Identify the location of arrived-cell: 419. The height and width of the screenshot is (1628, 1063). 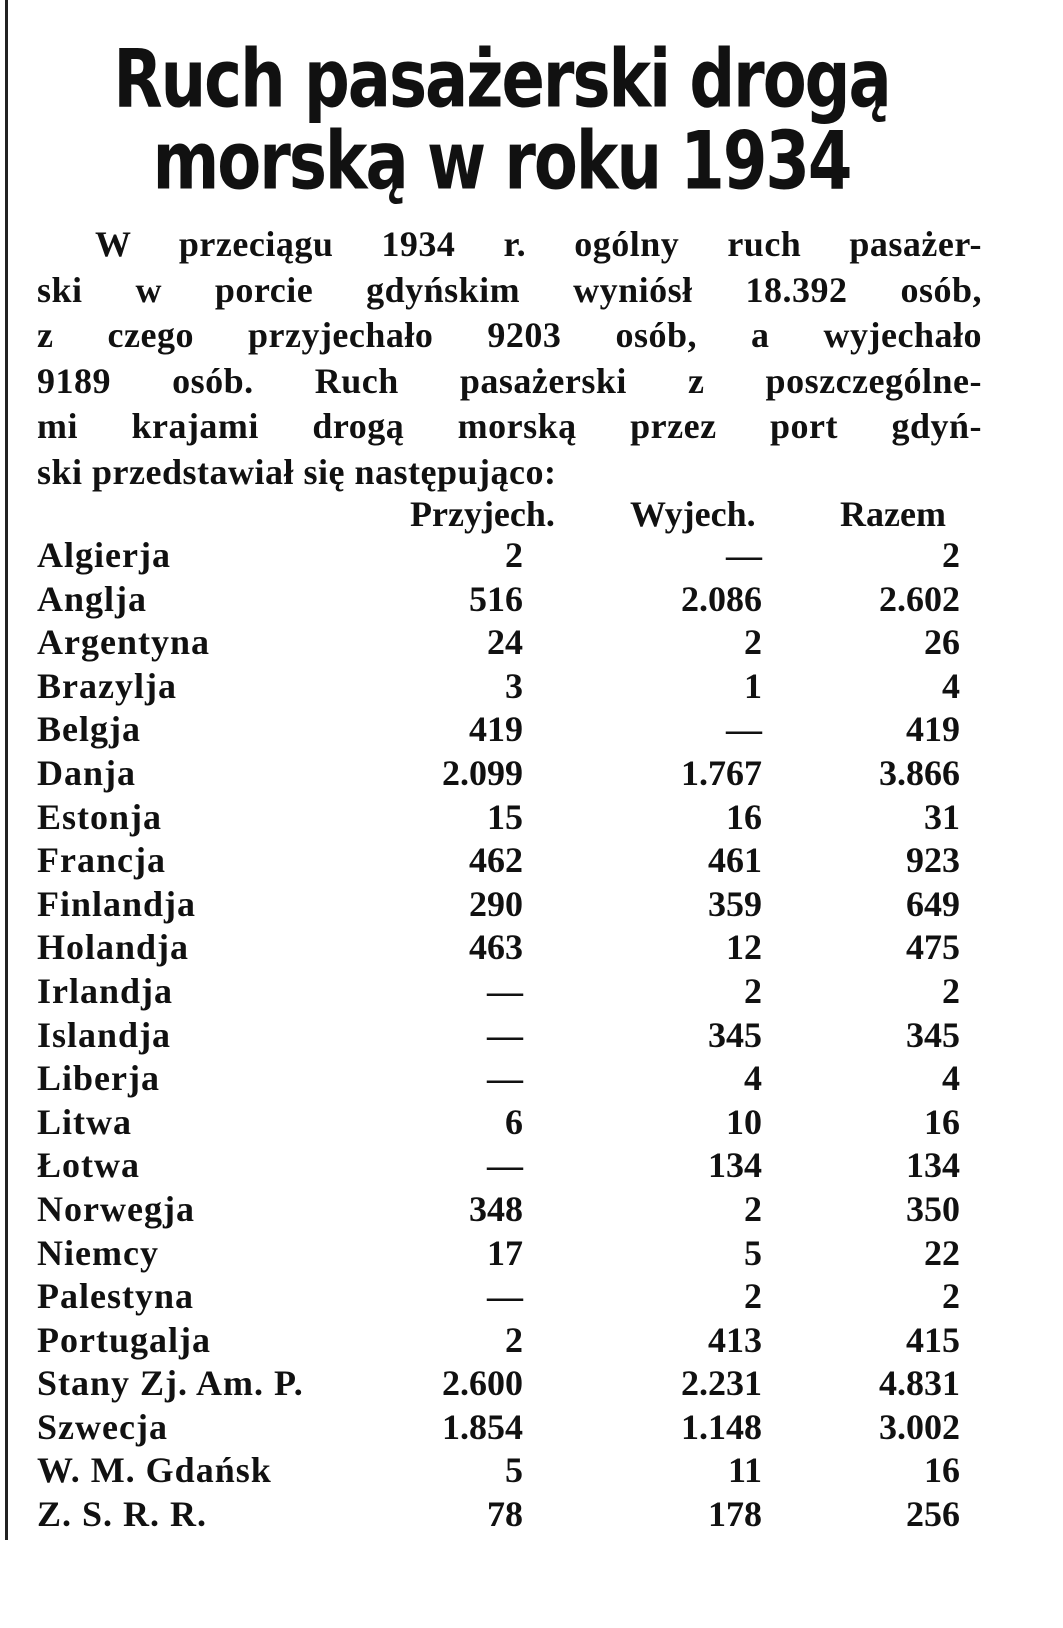
(496, 729).